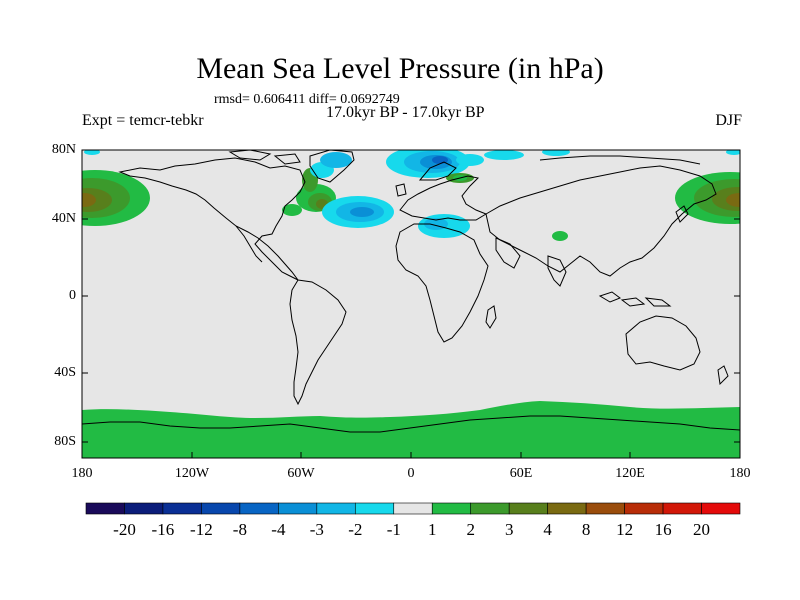 The image size is (800, 600). Describe the element at coordinates (316, 529) in the screenshot. I see `colorbar-label: -3` at that location.